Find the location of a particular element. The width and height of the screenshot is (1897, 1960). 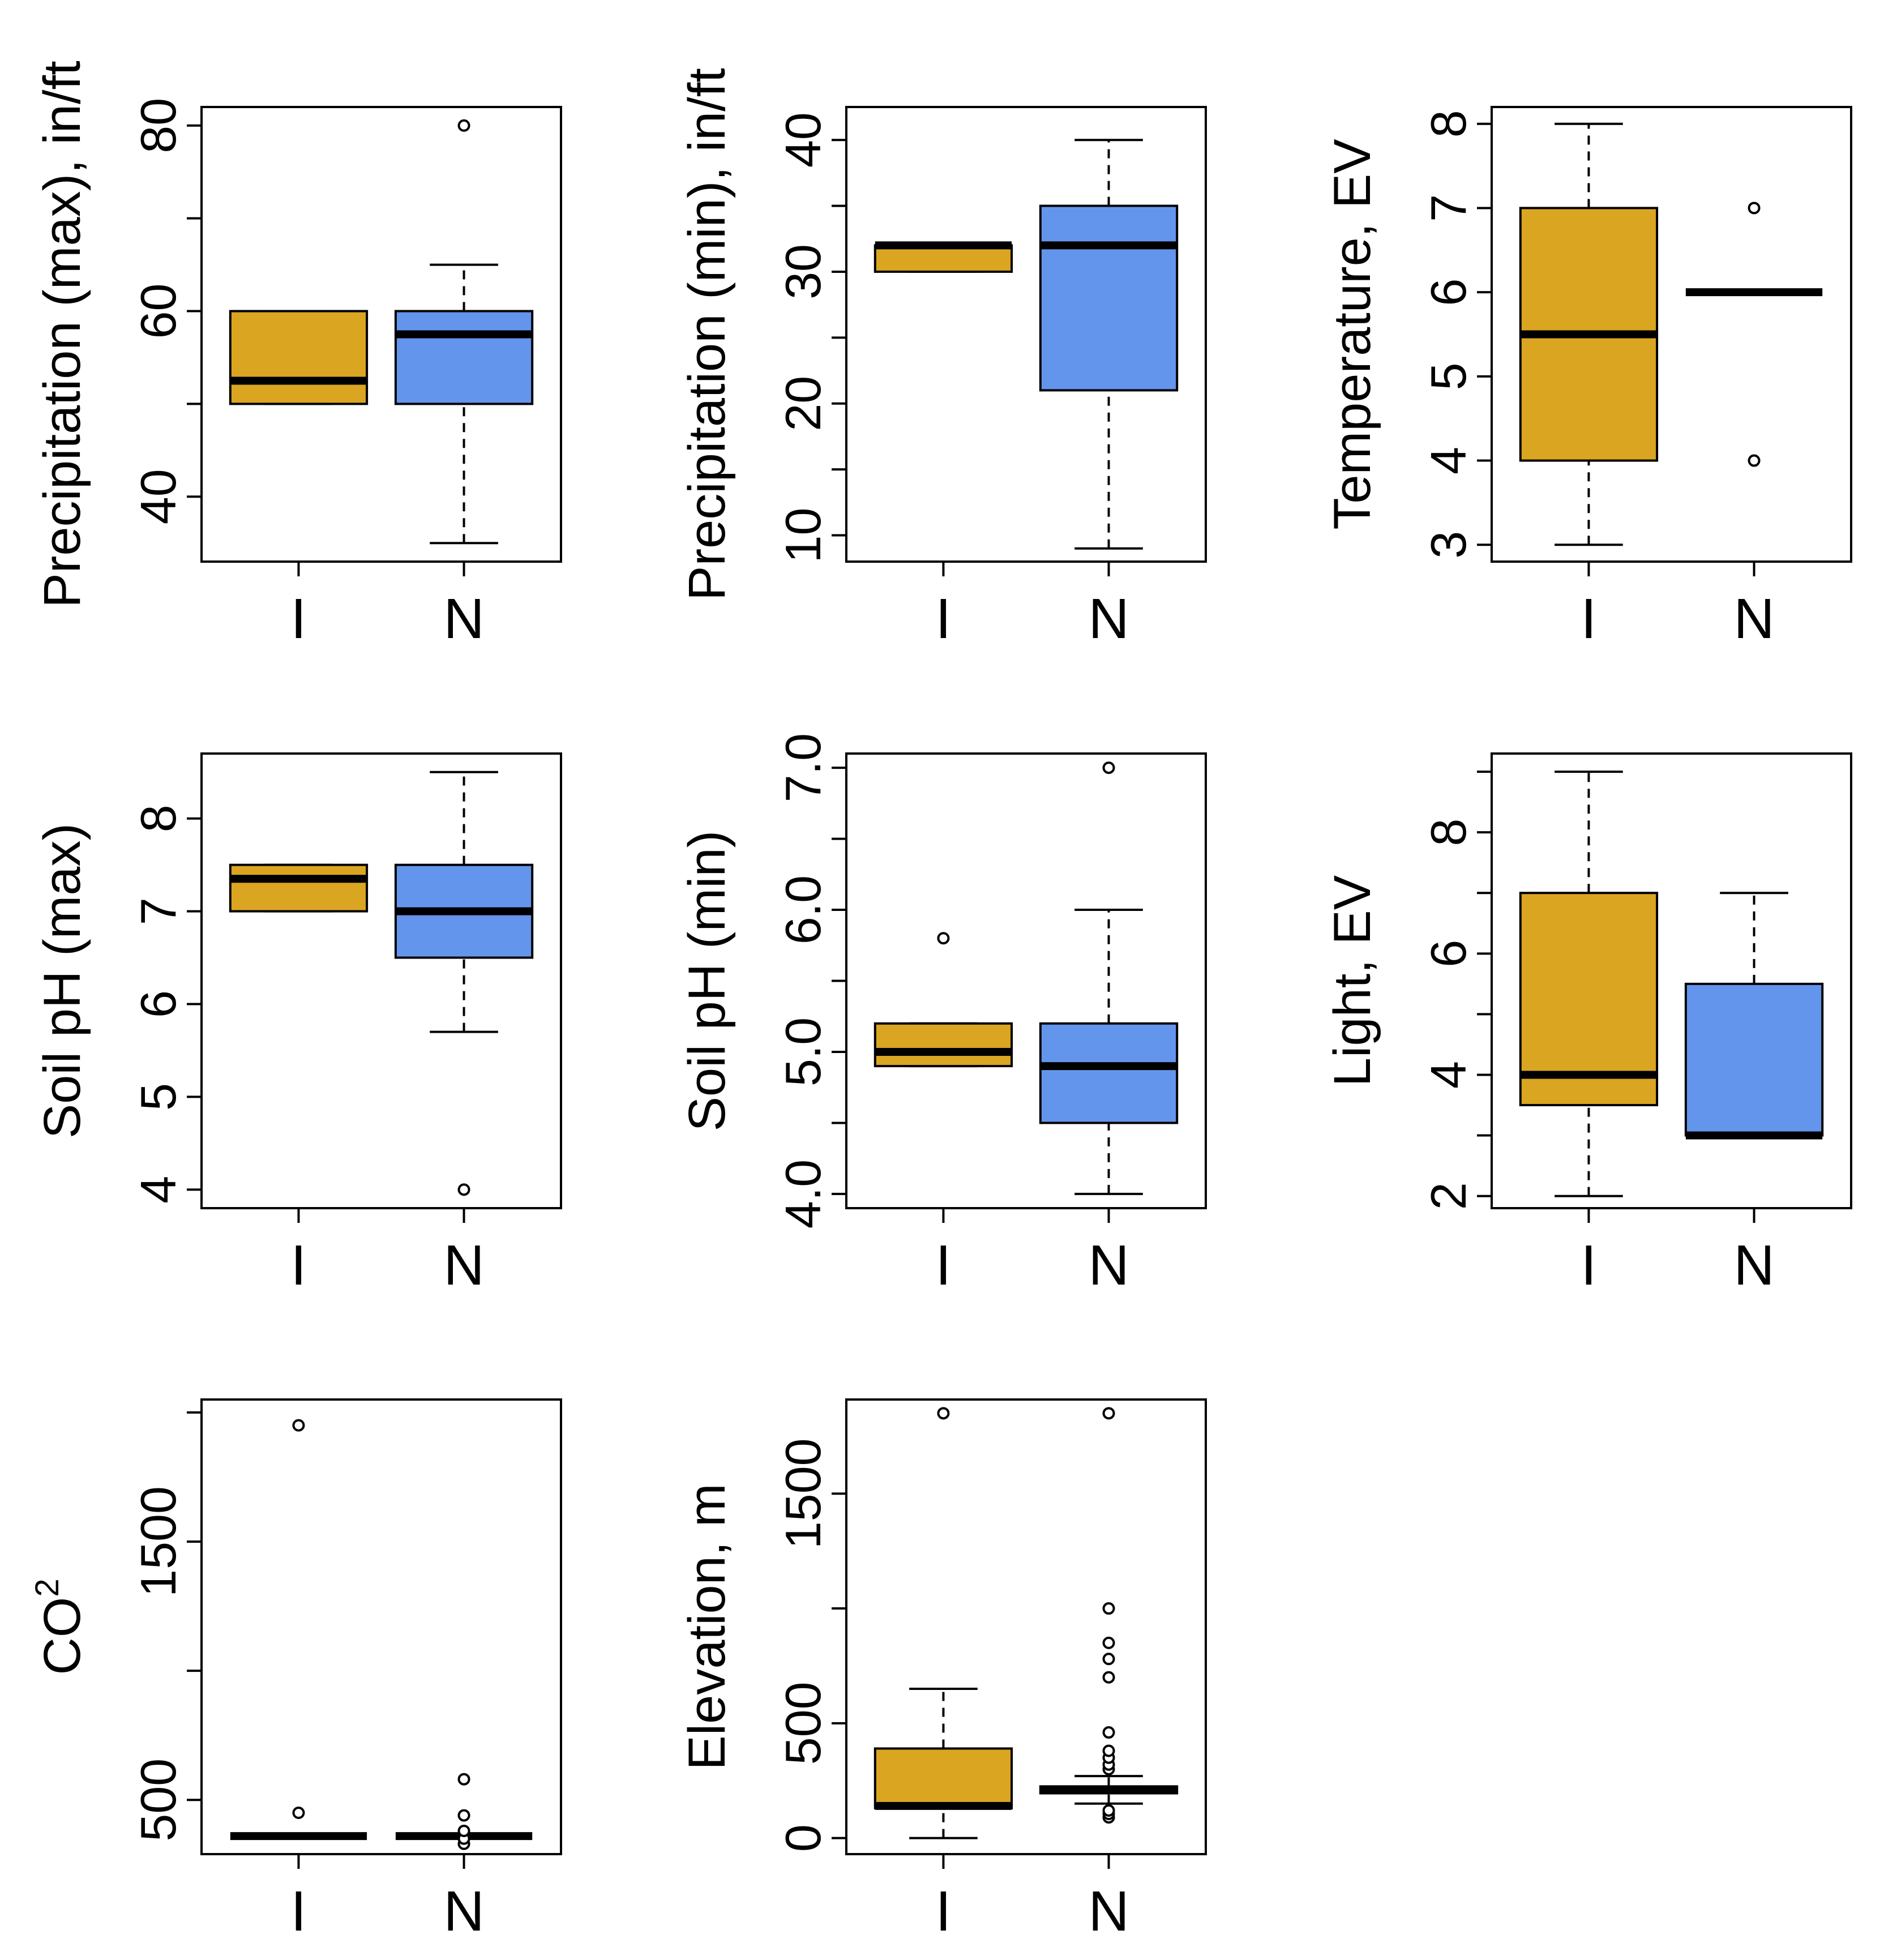

chart-panel-6: 2 4 6 8 Light, EV I N is located at coordinates (1588, 1024).